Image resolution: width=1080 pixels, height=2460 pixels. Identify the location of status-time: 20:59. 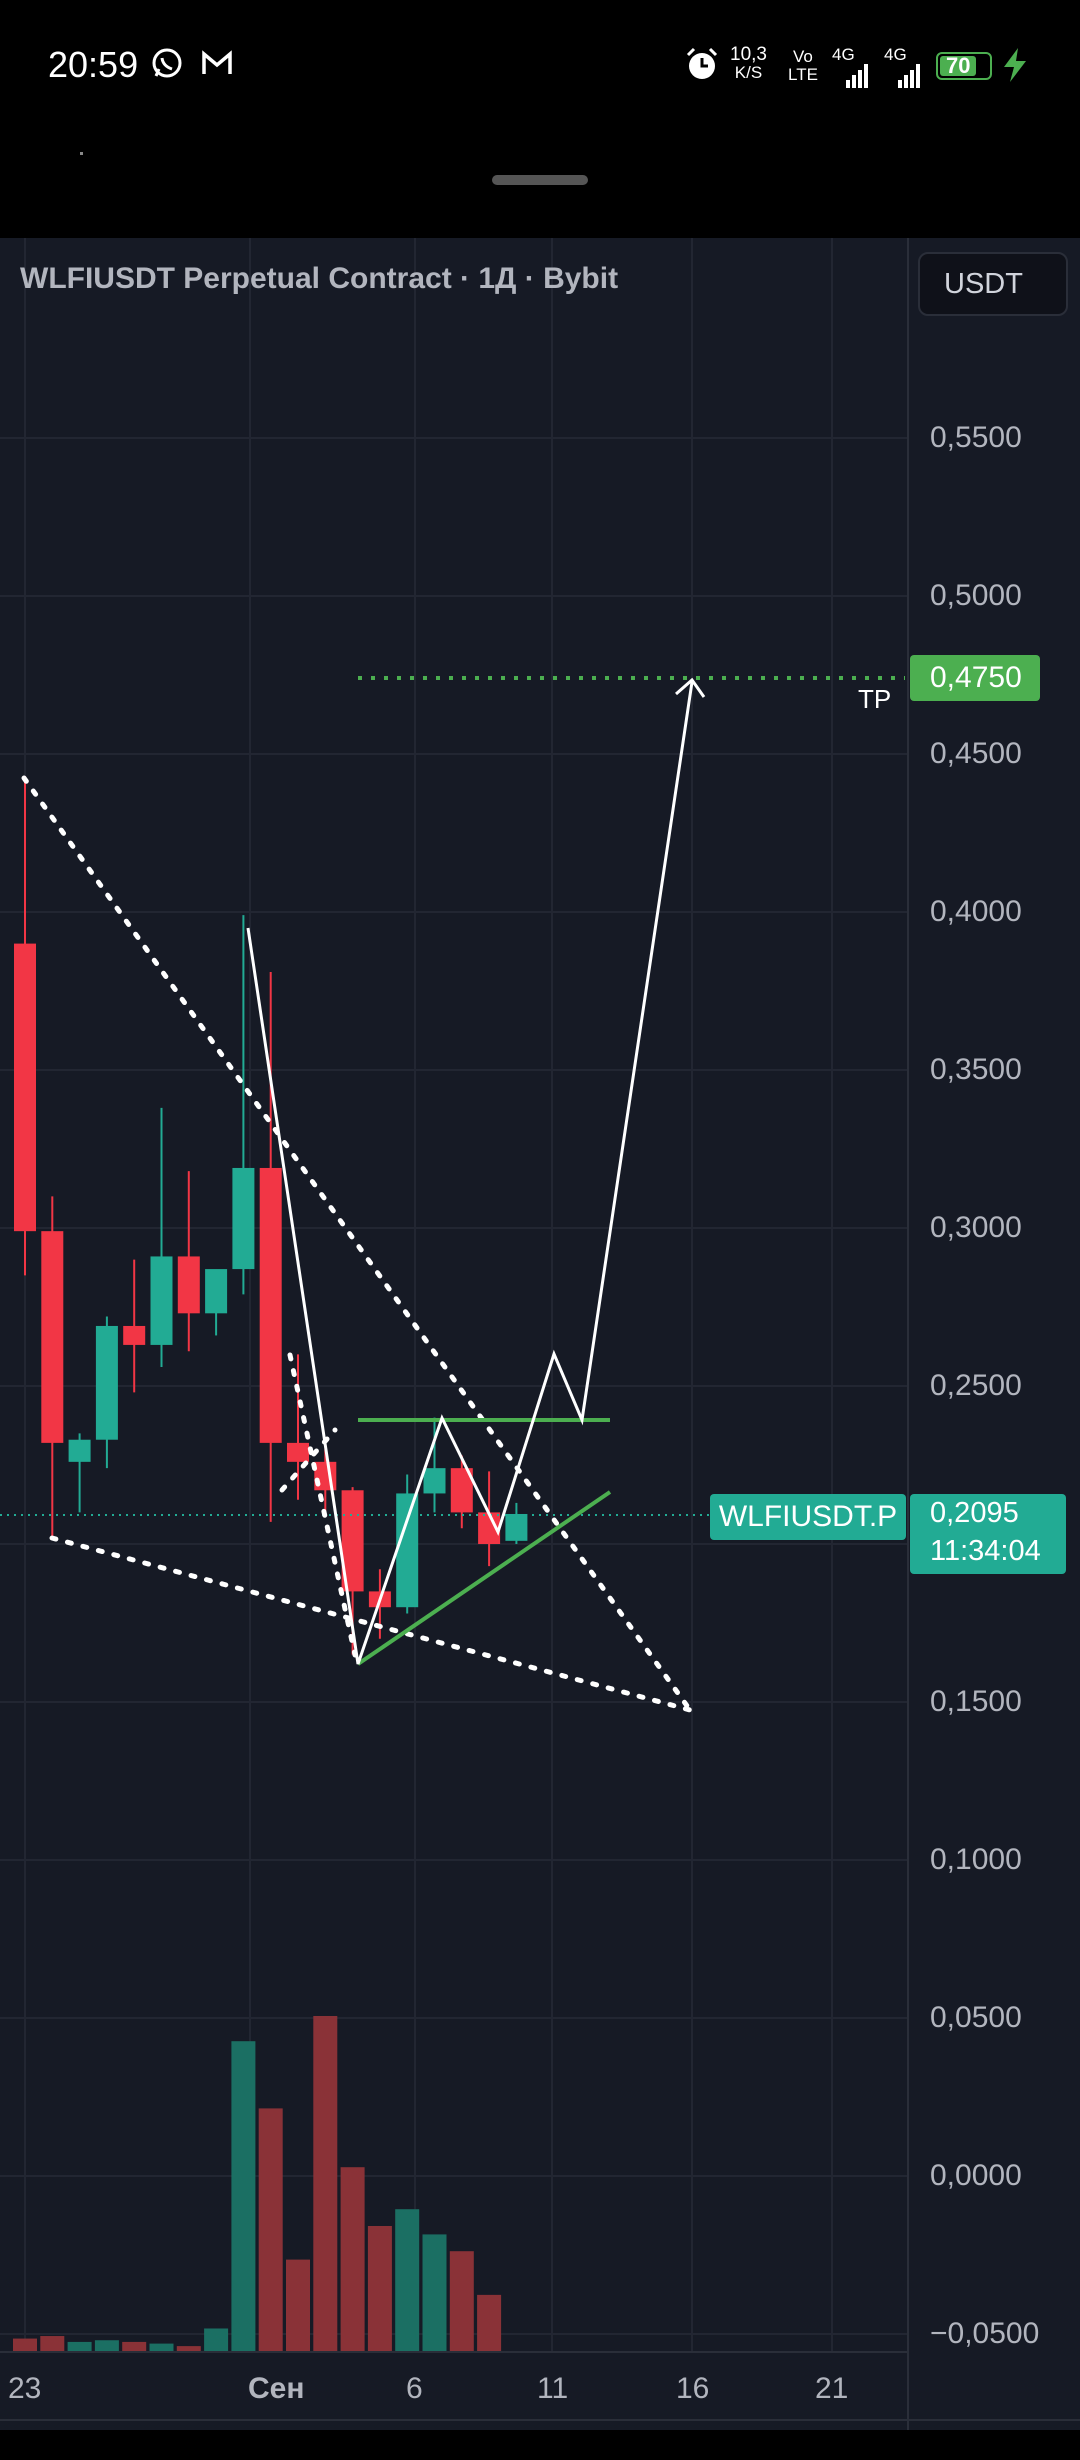
(93, 64).